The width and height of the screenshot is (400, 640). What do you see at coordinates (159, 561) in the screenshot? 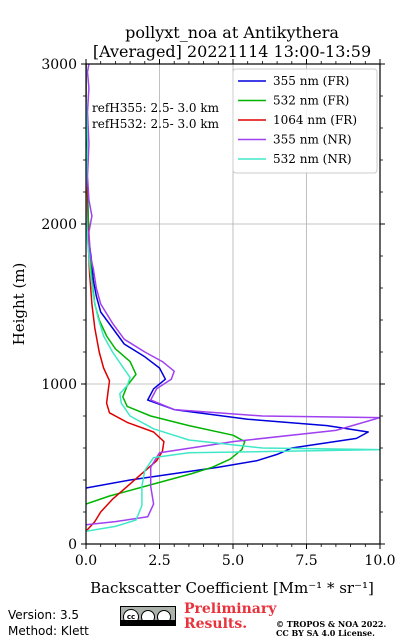
I see `x-tick-label: 2.5` at bounding box center [159, 561].